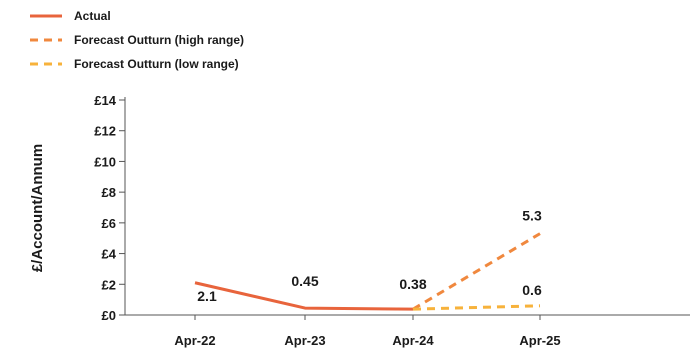  What do you see at coordinates (367, 271) in the screenshot?
I see `series-lines` at bounding box center [367, 271].